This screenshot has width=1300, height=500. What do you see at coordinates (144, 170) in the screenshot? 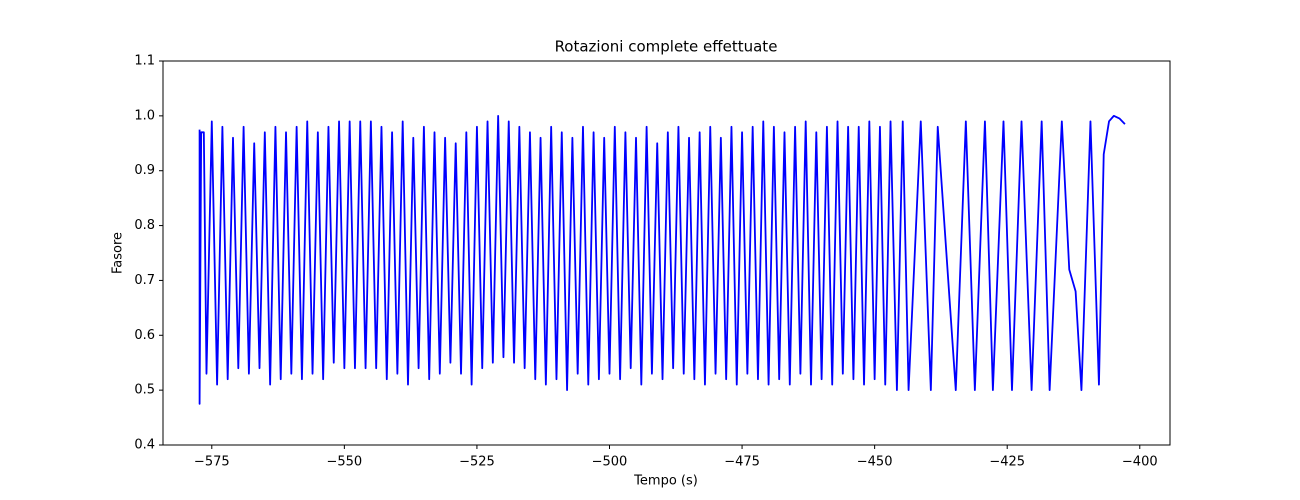
I see `y-tick-label: 0.9` at bounding box center [144, 170].